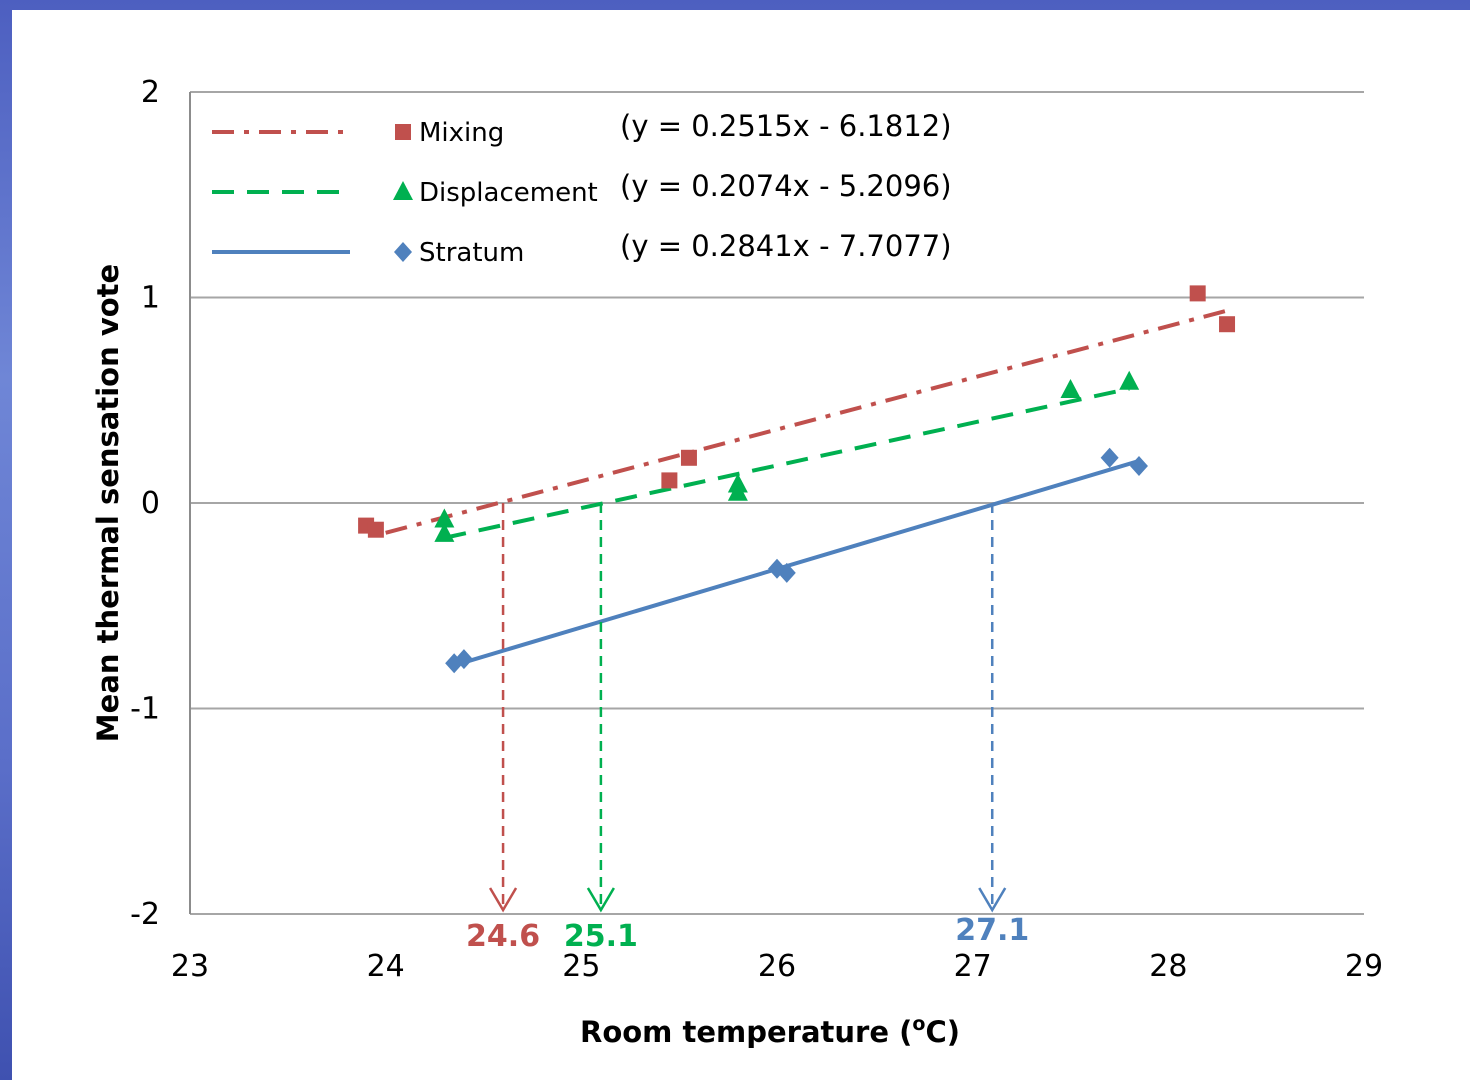 The width and height of the screenshot is (1470, 1080). I want to click on mixing-threshold-label: 24.6, so click(503, 936).